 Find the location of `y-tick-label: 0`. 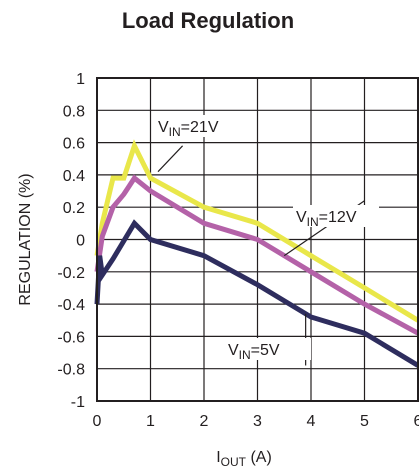

y-tick-label: 0 is located at coordinates (80, 241).